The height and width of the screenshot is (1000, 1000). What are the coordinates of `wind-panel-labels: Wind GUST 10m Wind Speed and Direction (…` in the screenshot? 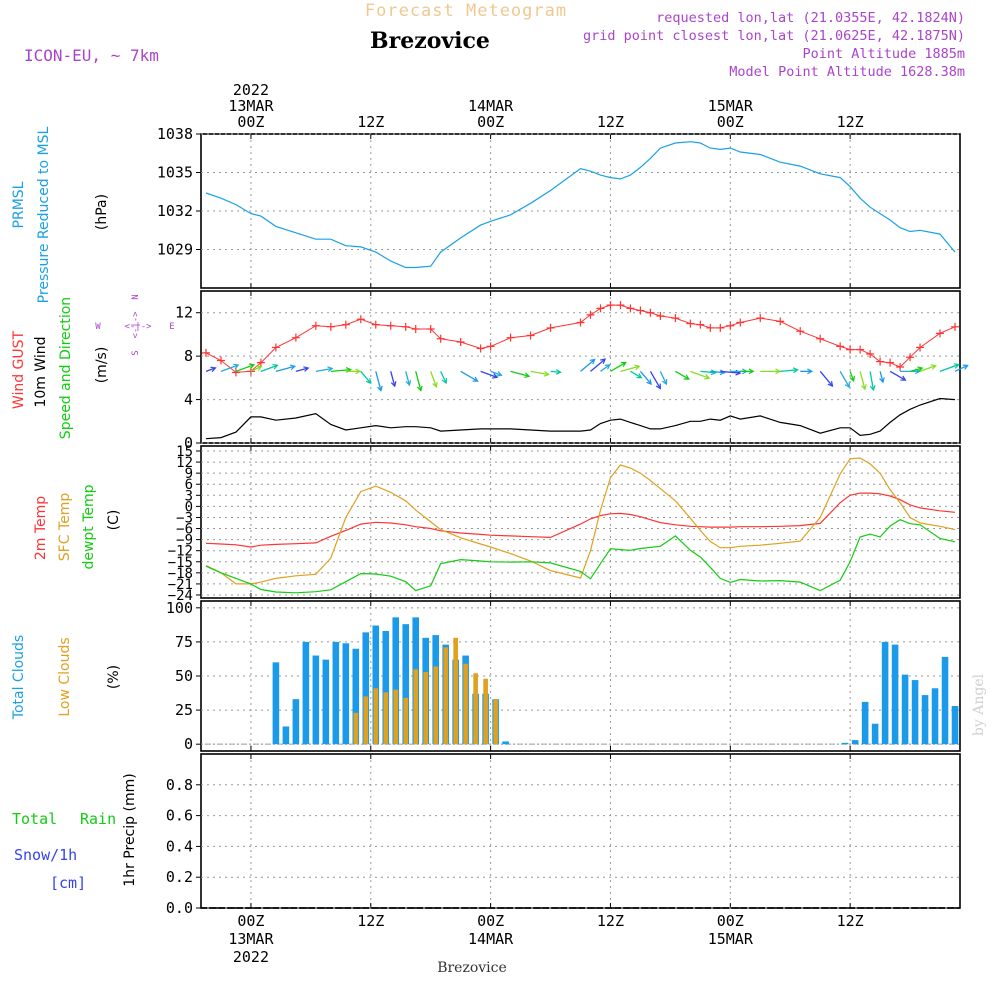 It's located at (93, 366).